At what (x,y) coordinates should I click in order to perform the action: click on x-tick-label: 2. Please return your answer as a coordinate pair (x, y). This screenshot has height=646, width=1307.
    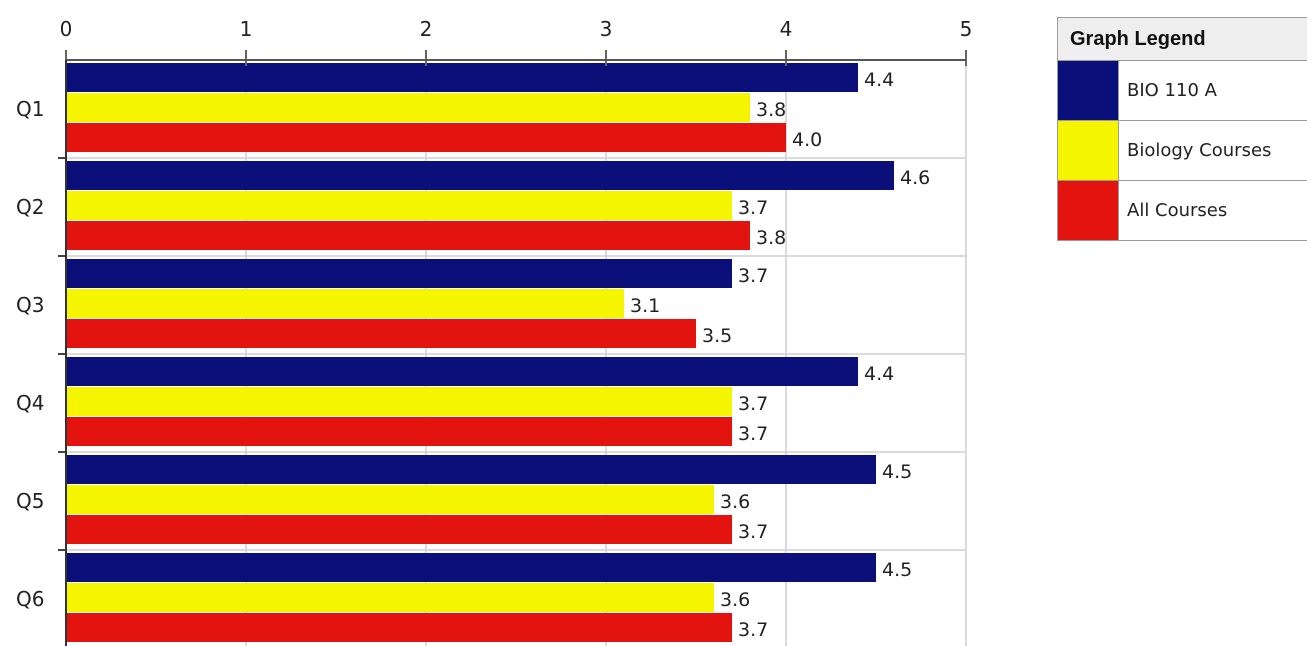
    Looking at the image, I should click on (426, 29).